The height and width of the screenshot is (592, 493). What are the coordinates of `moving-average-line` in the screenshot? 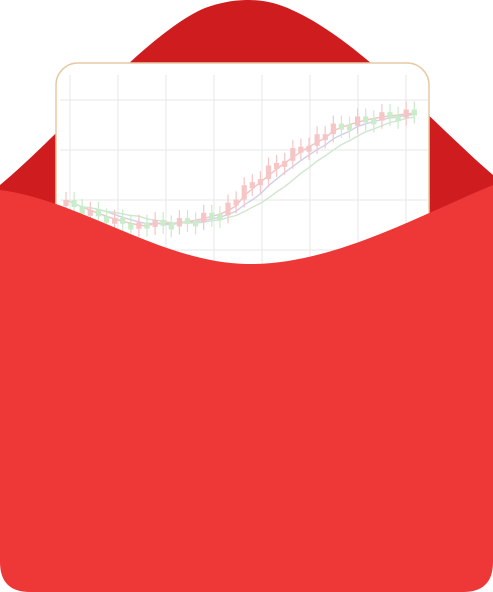 It's located at (240, 169).